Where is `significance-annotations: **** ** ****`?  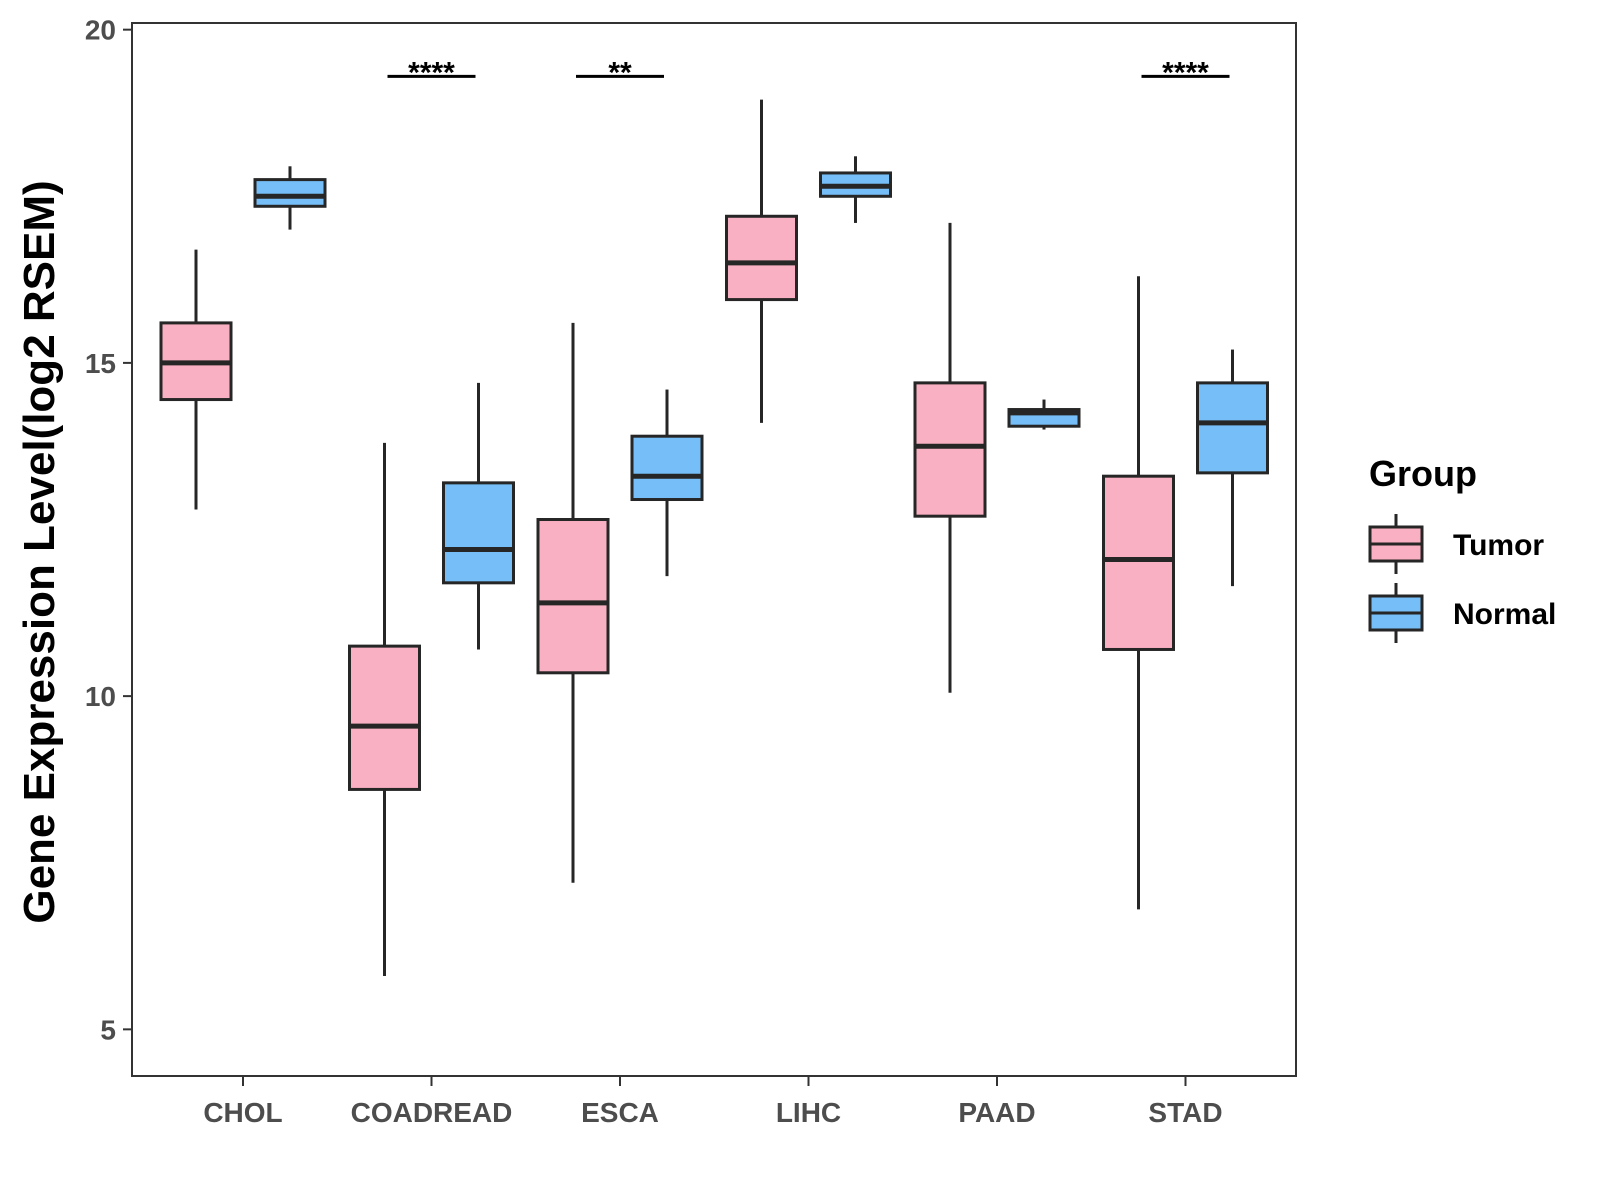
significance-annotations: **** ** **** is located at coordinates (808, 72).